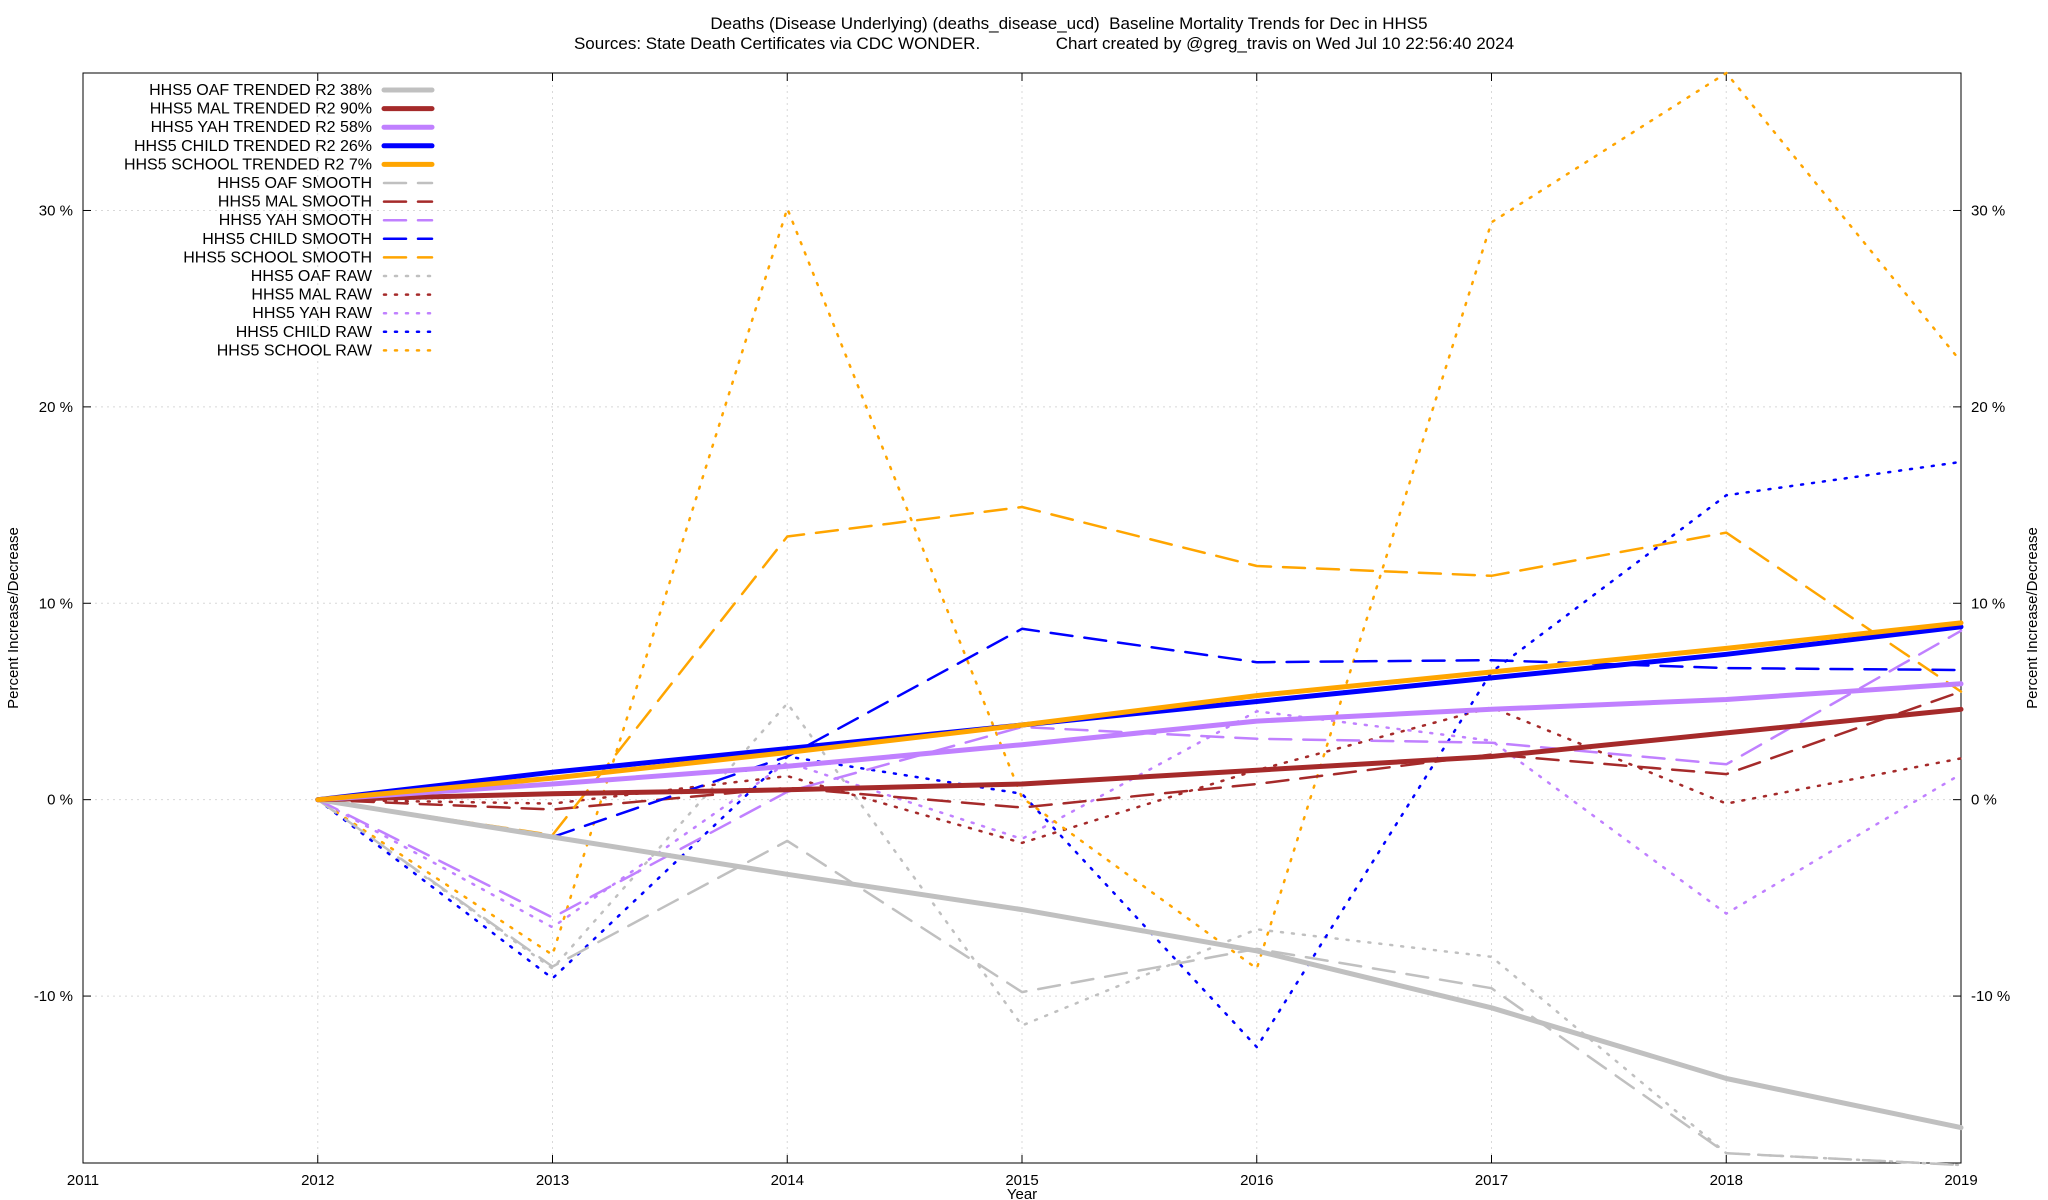 Image resolution: width=2048 pixels, height=1200 pixels. What do you see at coordinates (787, 1180) in the screenshot?
I see `x-tick-label: 2014` at bounding box center [787, 1180].